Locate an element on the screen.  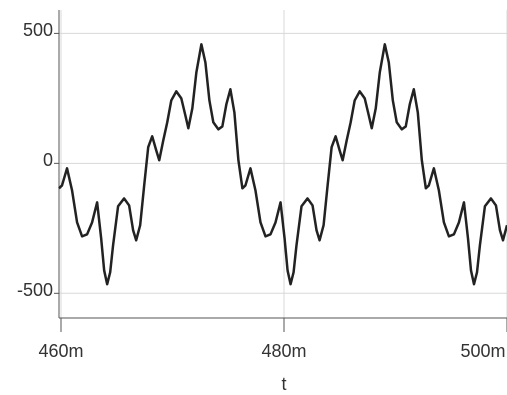
y-tick-label: 500 is located at coordinates (38, 30).